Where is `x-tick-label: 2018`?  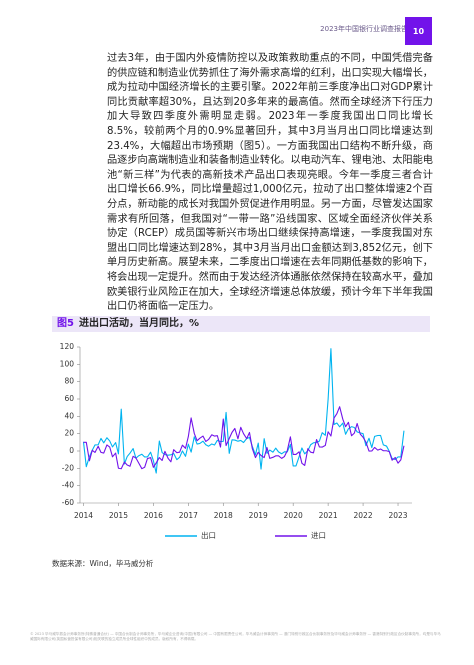 x-tick-label: 2018 is located at coordinates (223, 515).